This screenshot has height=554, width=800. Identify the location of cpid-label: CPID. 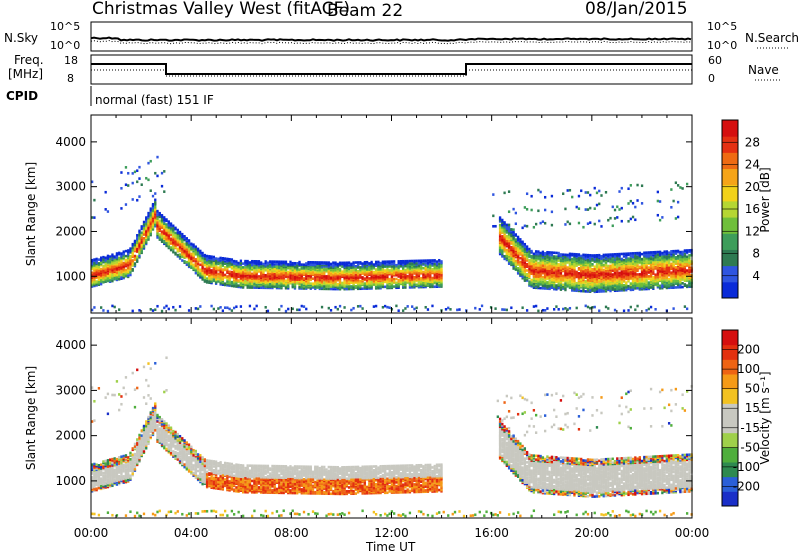
(22, 96).